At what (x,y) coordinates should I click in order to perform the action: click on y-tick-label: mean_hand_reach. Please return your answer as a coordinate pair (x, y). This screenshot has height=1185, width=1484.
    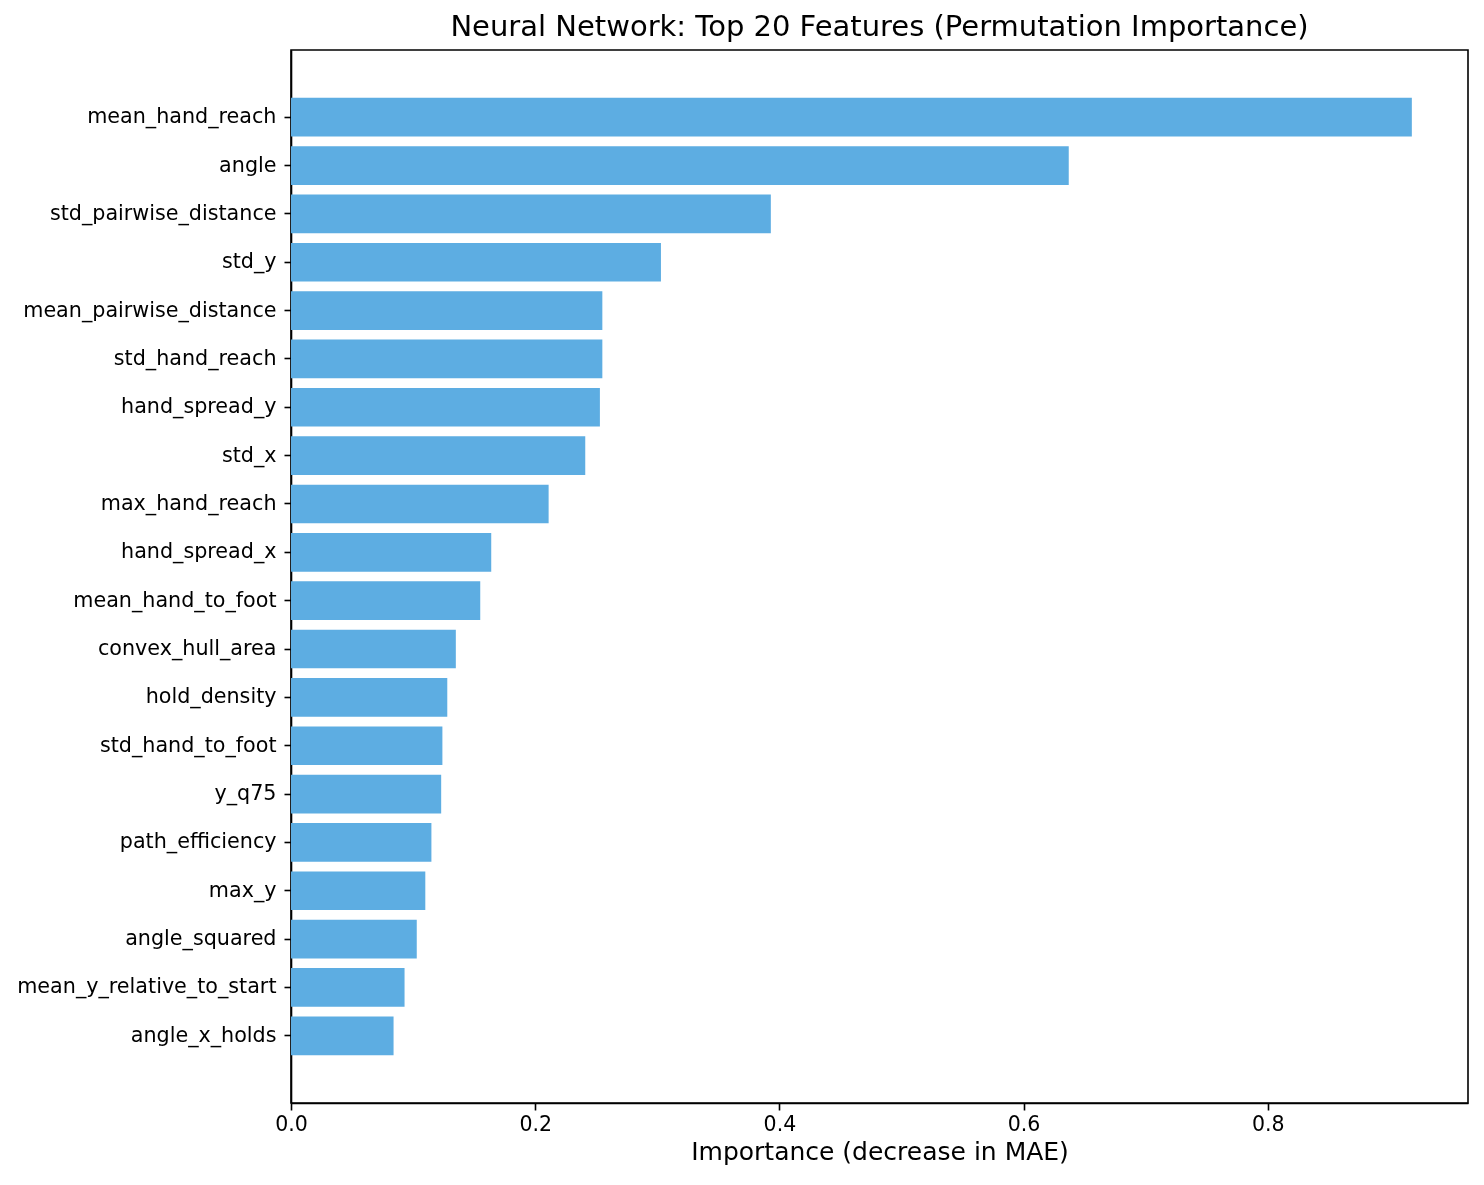
    Looking at the image, I should click on (182, 117).